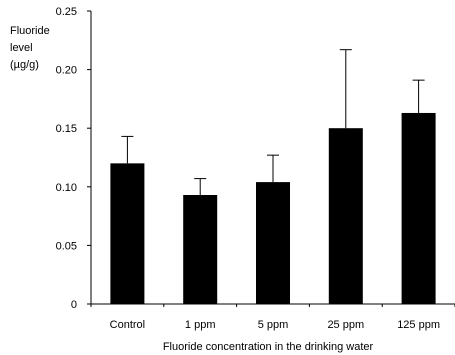 This screenshot has width=455, height=355. What do you see at coordinates (66, 12) in the screenshot?
I see `y-tick-label: 0.25` at bounding box center [66, 12].